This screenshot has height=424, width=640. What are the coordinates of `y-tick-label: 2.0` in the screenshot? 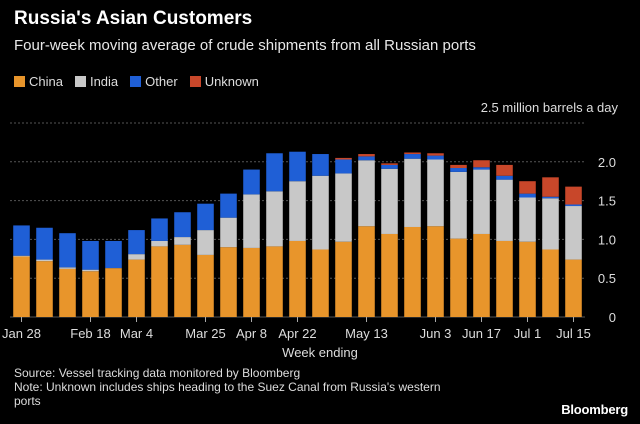 It's located at (607, 162).